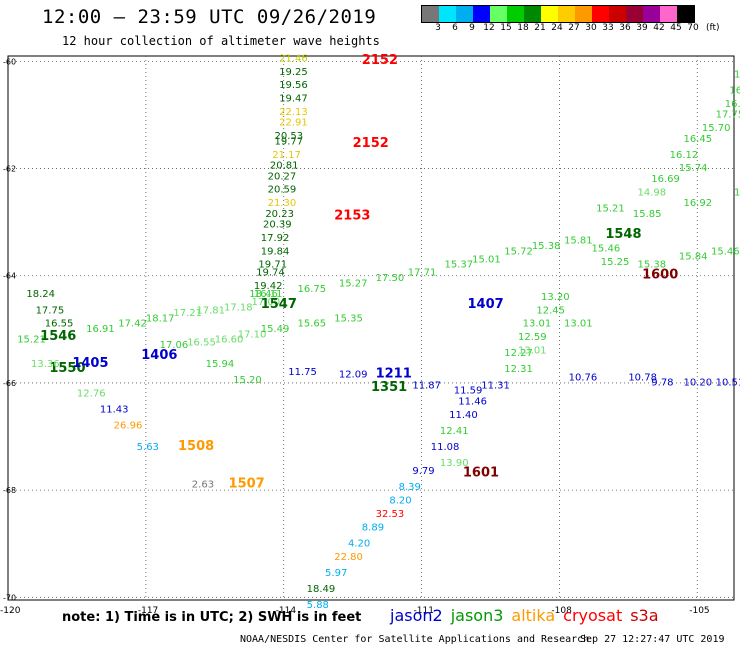  I want to click on wave-height-value: 15.72, so click(518, 251).